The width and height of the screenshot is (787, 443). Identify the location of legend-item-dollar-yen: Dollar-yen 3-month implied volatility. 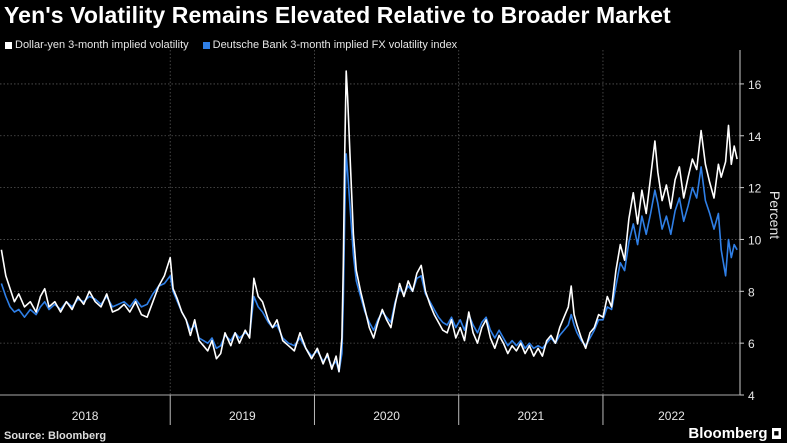
(97, 45).